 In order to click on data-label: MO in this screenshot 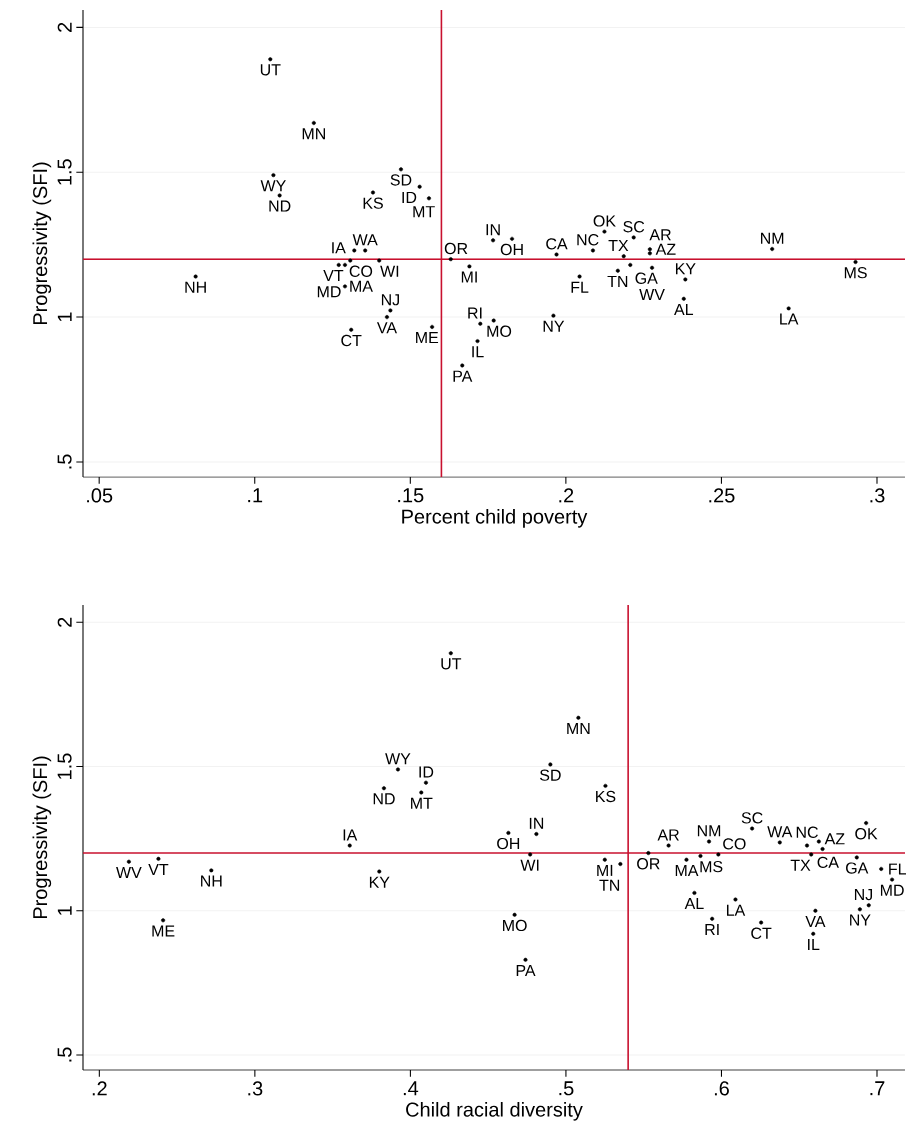, I will do `click(515, 925)`.